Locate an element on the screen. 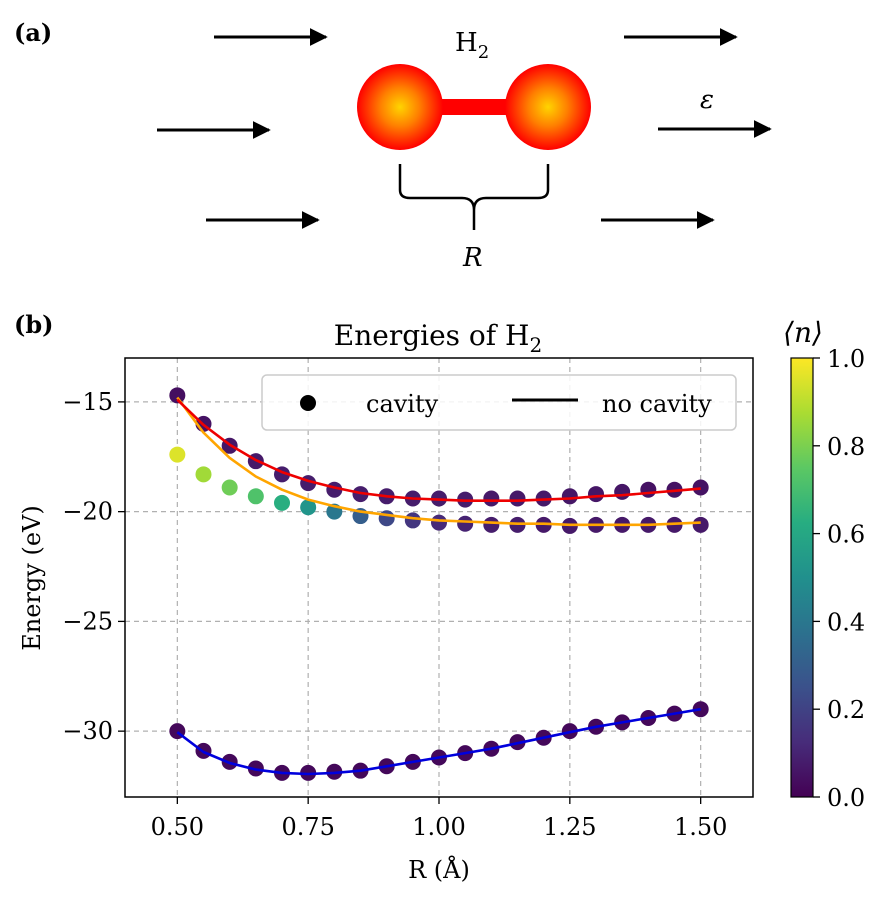 The image size is (889, 903). y-tick-label: −25 is located at coordinates (87, 621).